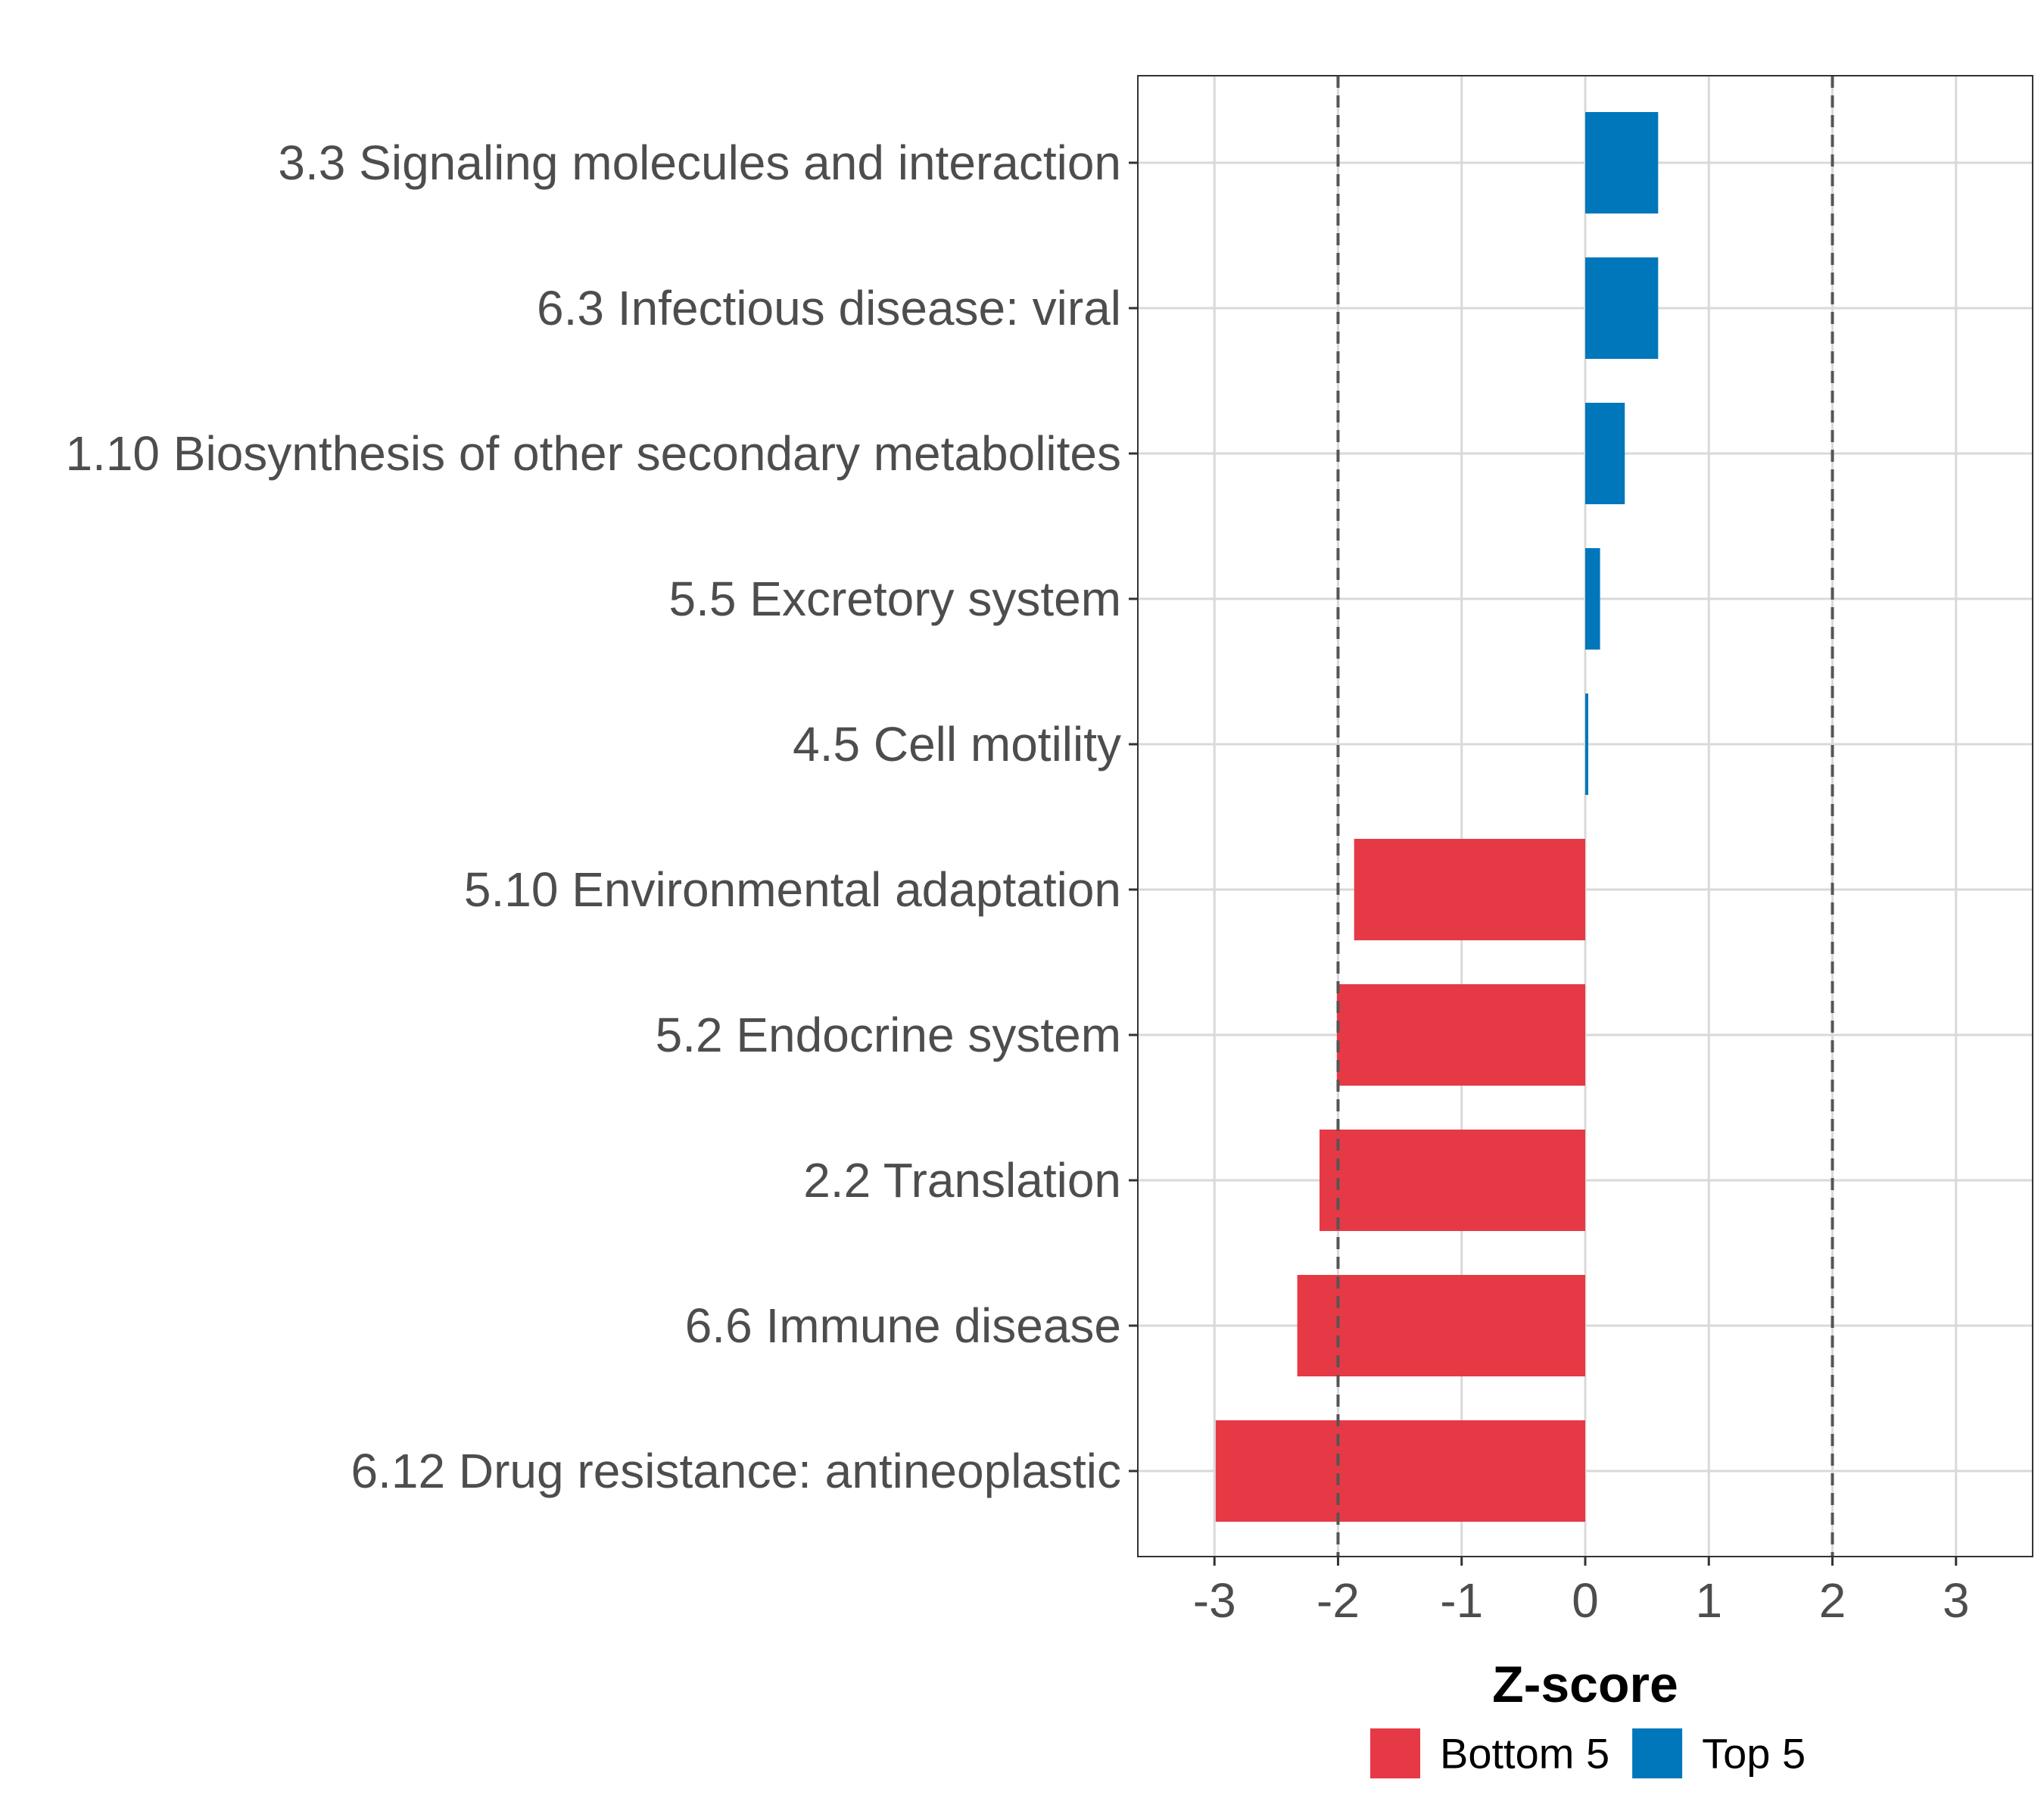  What do you see at coordinates (957, 744) in the screenshot?
I see `category-label: 4.5 Cell motility` at bounding box center [957, 744].